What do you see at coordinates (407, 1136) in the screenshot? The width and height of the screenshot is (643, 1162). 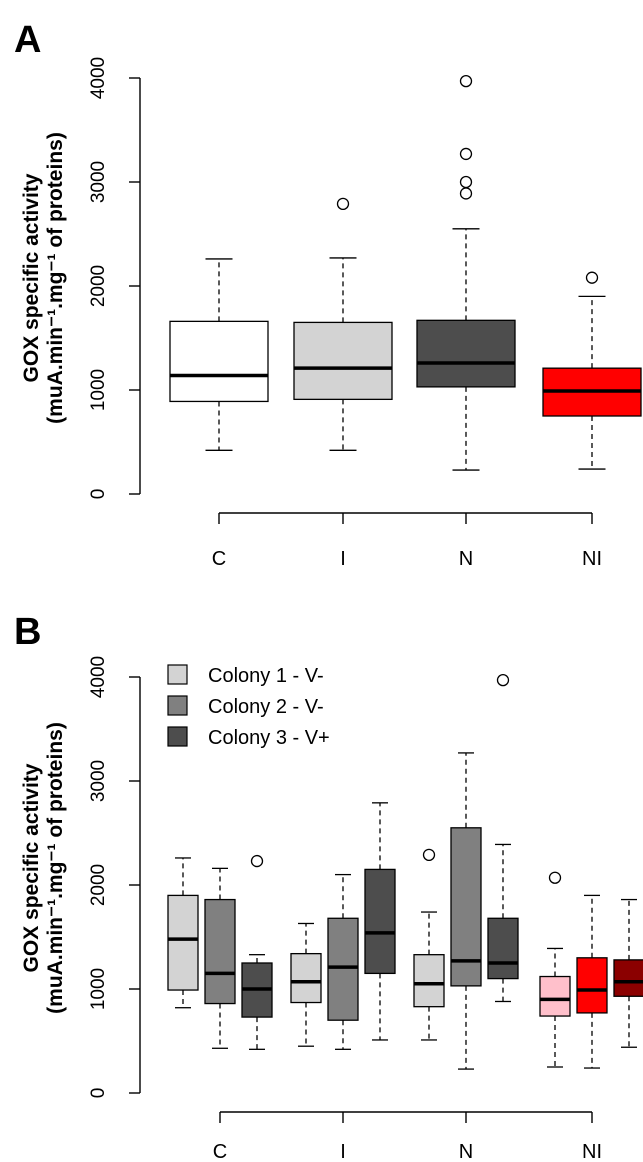 I see `x-axis-b: C I N NI` at bounding box center [407, 1136].